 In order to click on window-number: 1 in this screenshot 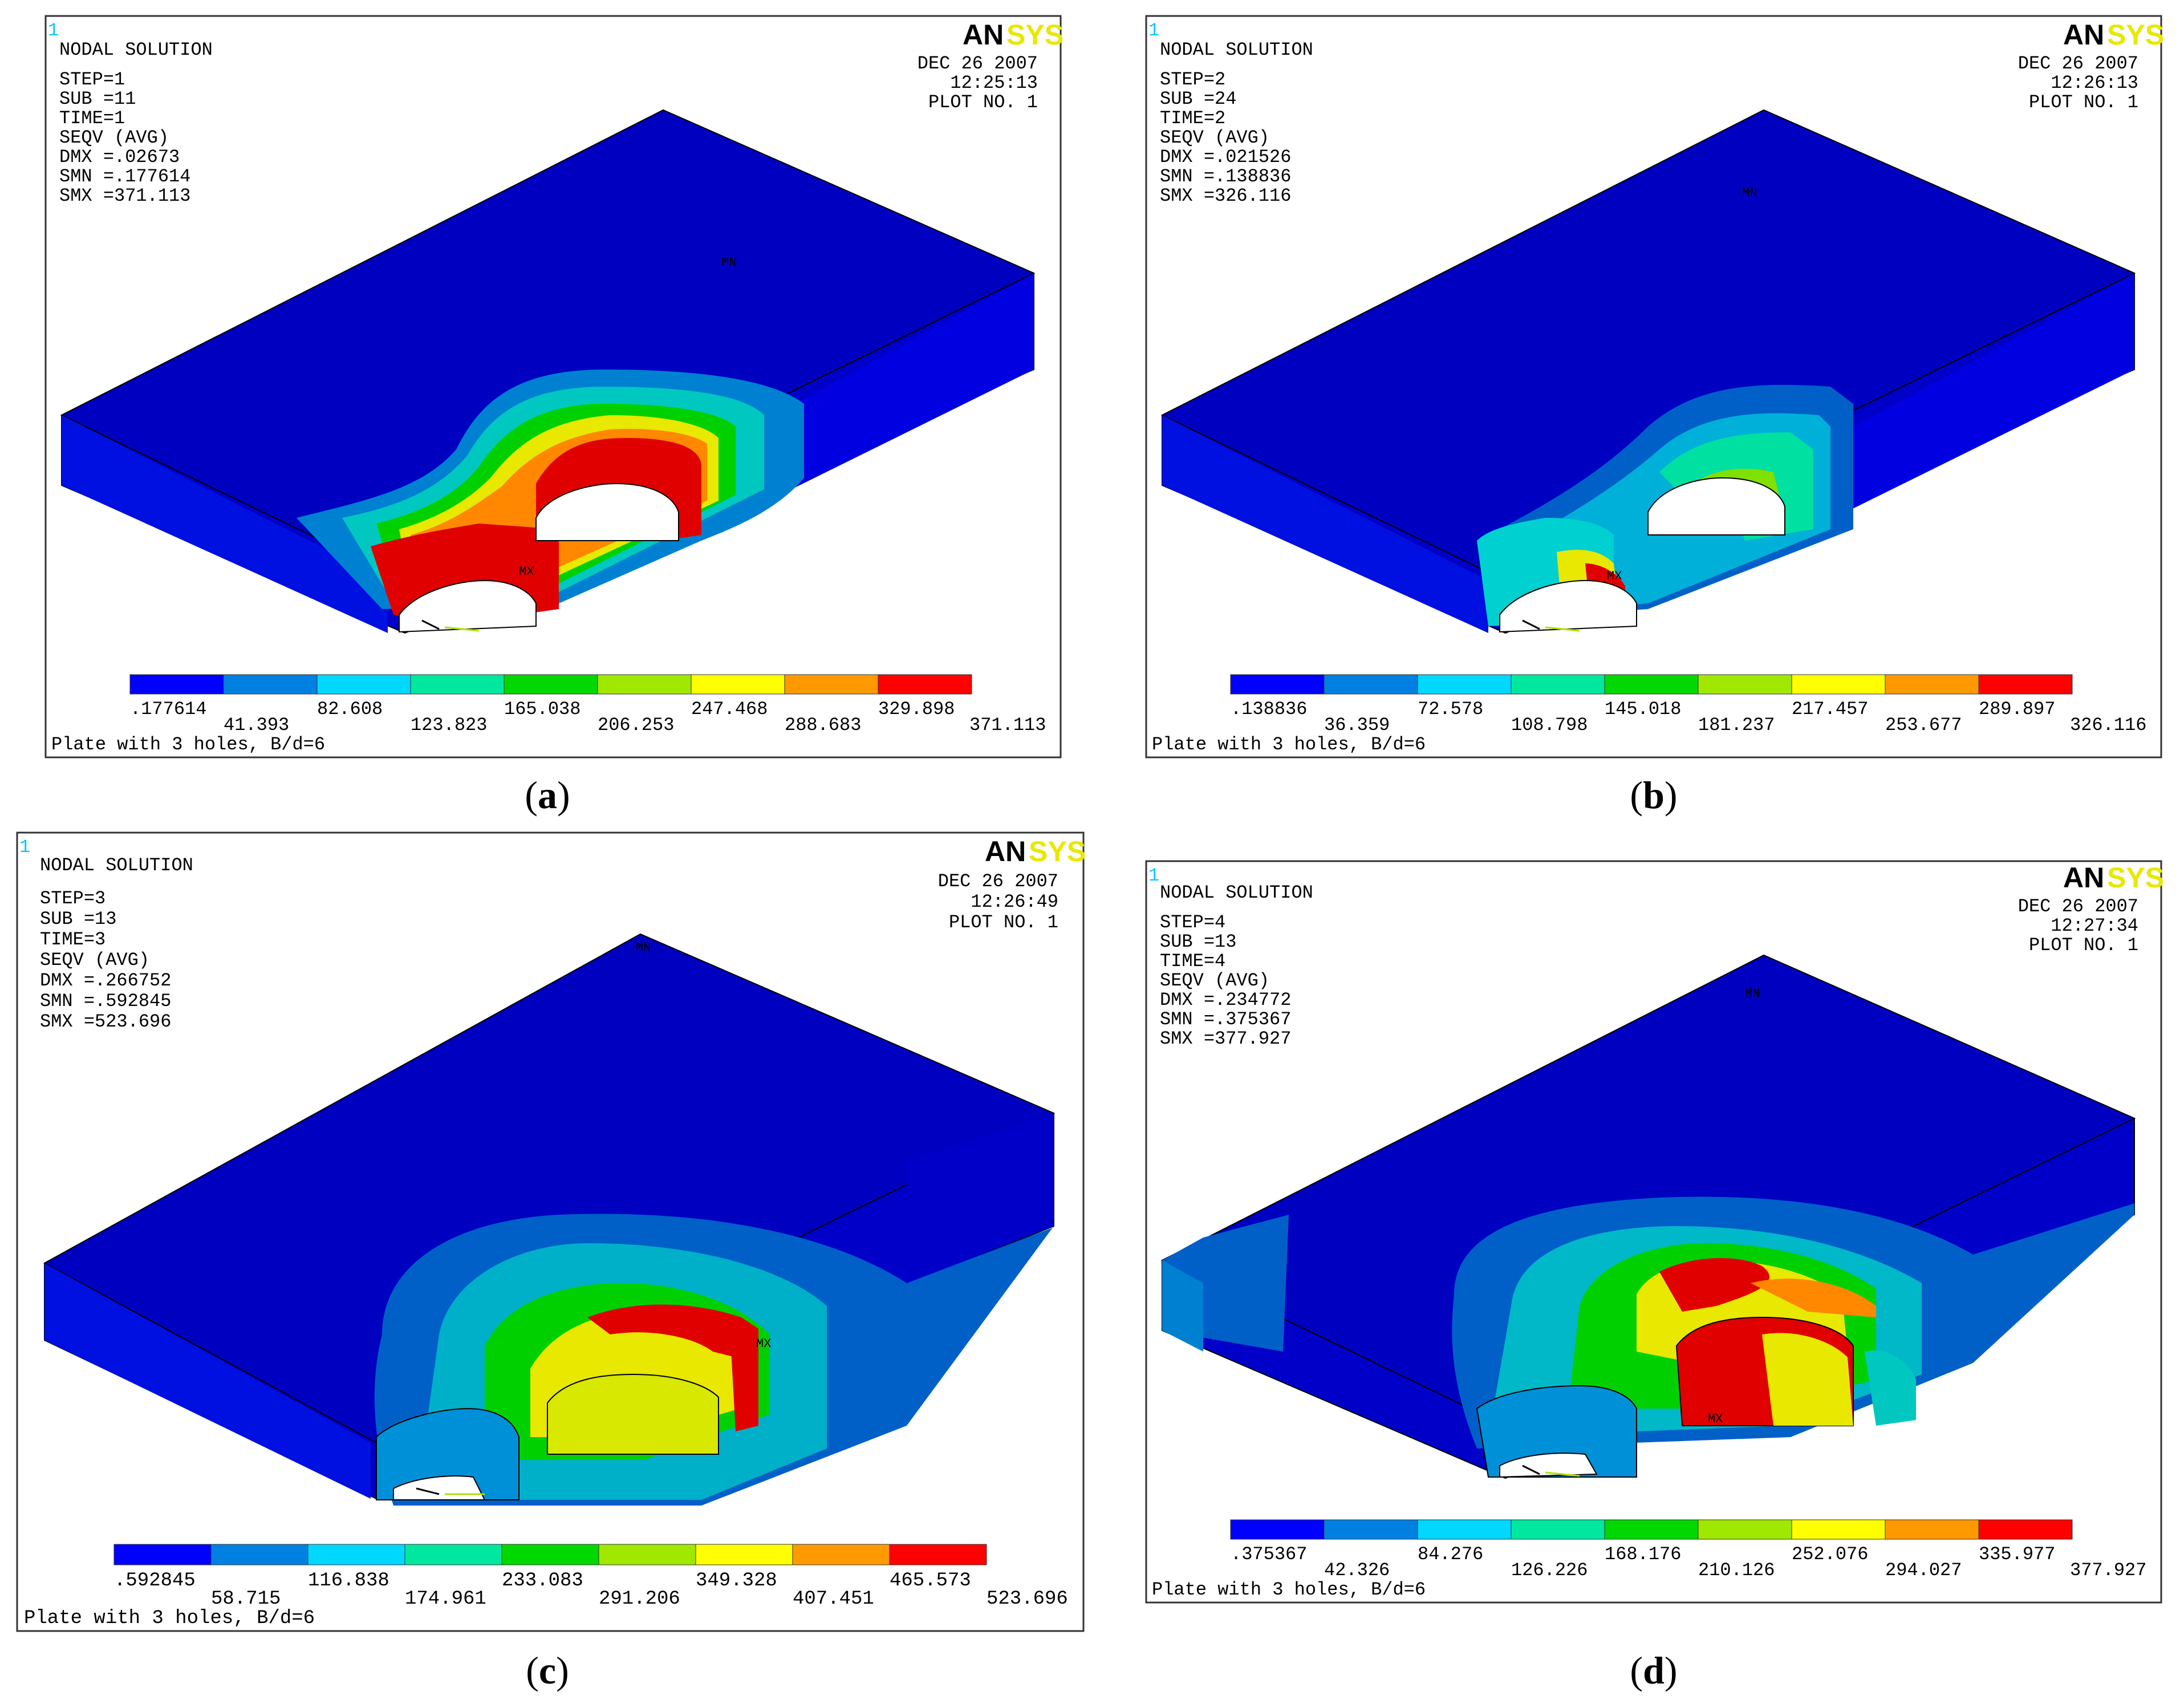, I will do `click(1153, 875)`.